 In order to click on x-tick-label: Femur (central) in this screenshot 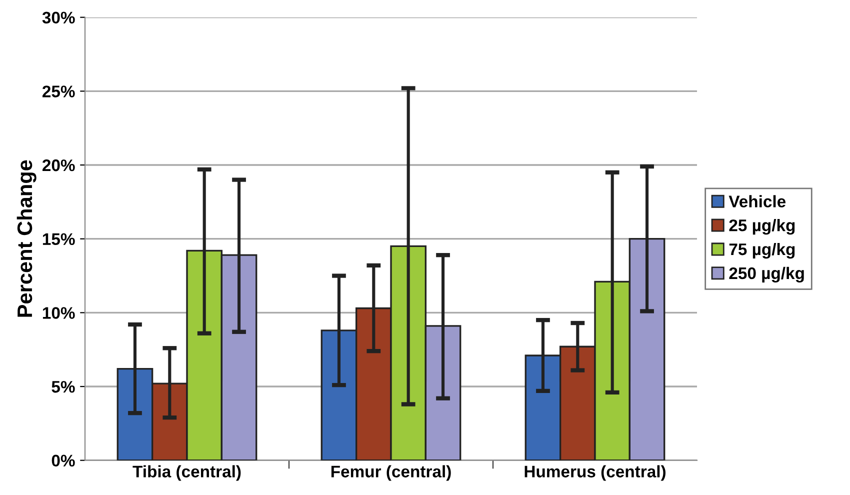, I will do `click(391, 473)`.